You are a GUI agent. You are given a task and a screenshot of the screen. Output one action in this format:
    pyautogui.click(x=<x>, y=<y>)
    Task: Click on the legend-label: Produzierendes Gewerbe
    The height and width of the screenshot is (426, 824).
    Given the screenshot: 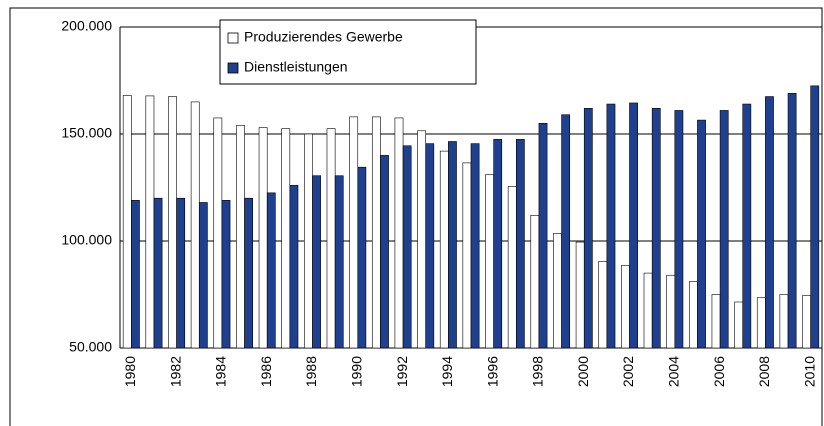 What is the action you would take?
    pyautogui.click(x=323, y=37)
    